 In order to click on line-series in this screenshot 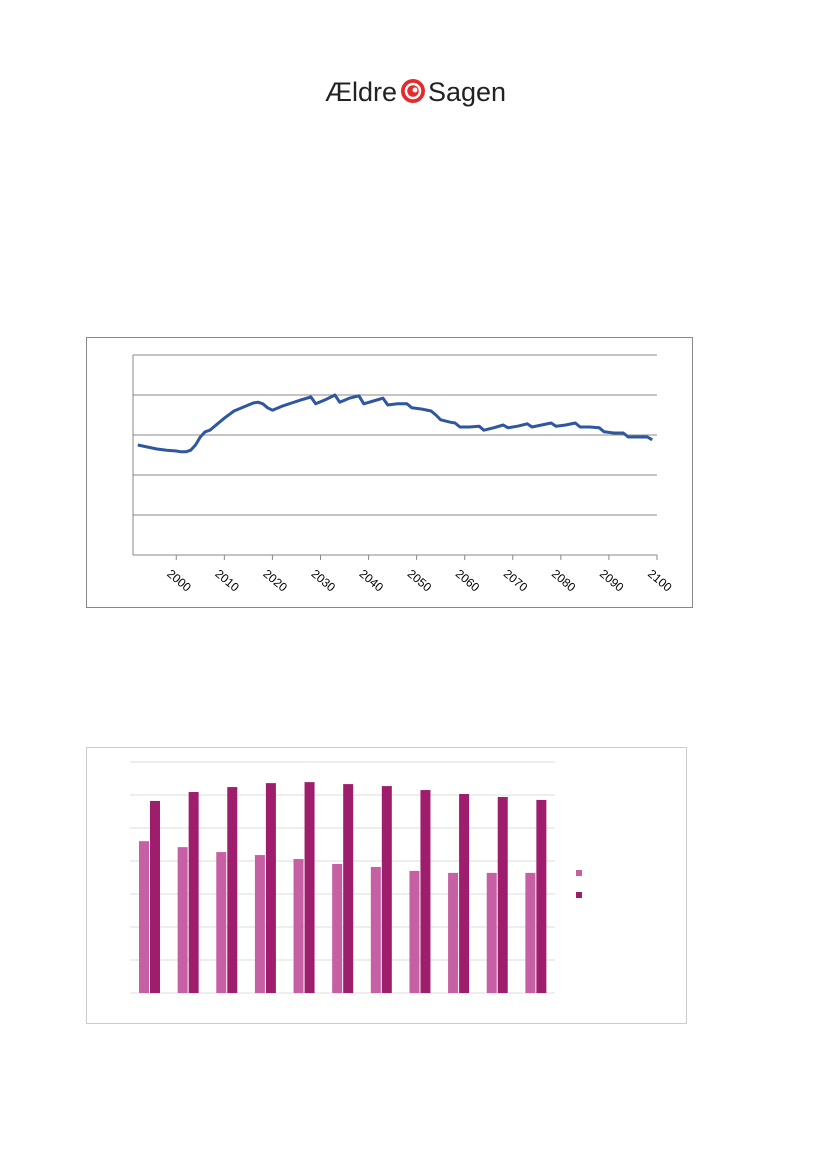, I will do `click(395, 423)`.